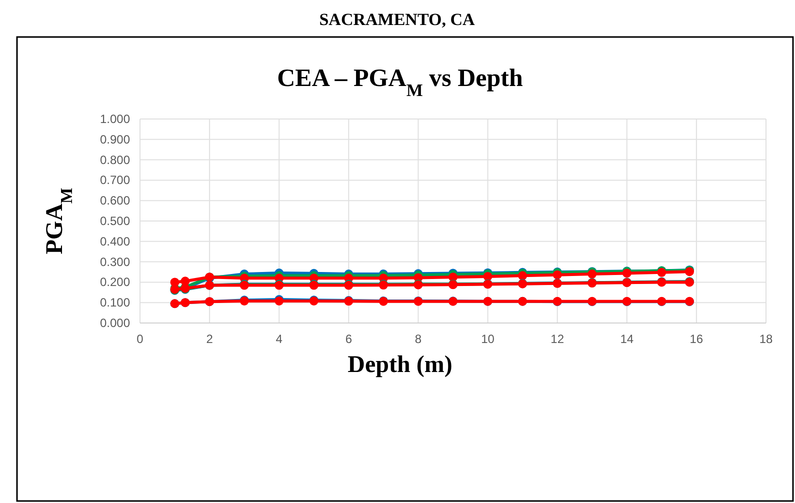 The width and height of the screenshot is (795, 503). I want to click on x-tick-label: 10, so click(488, 339).